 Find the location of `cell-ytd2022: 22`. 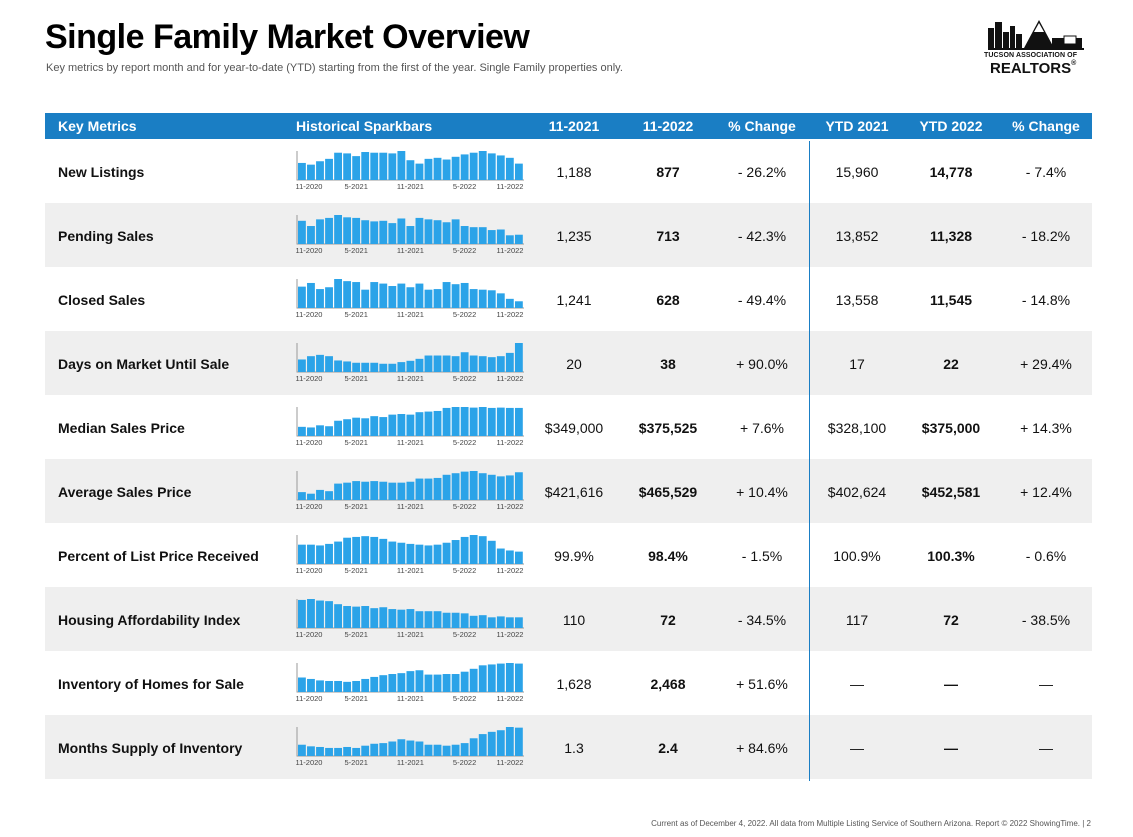

cell-ytd2022: 22 is located at coordinates (951, 364).